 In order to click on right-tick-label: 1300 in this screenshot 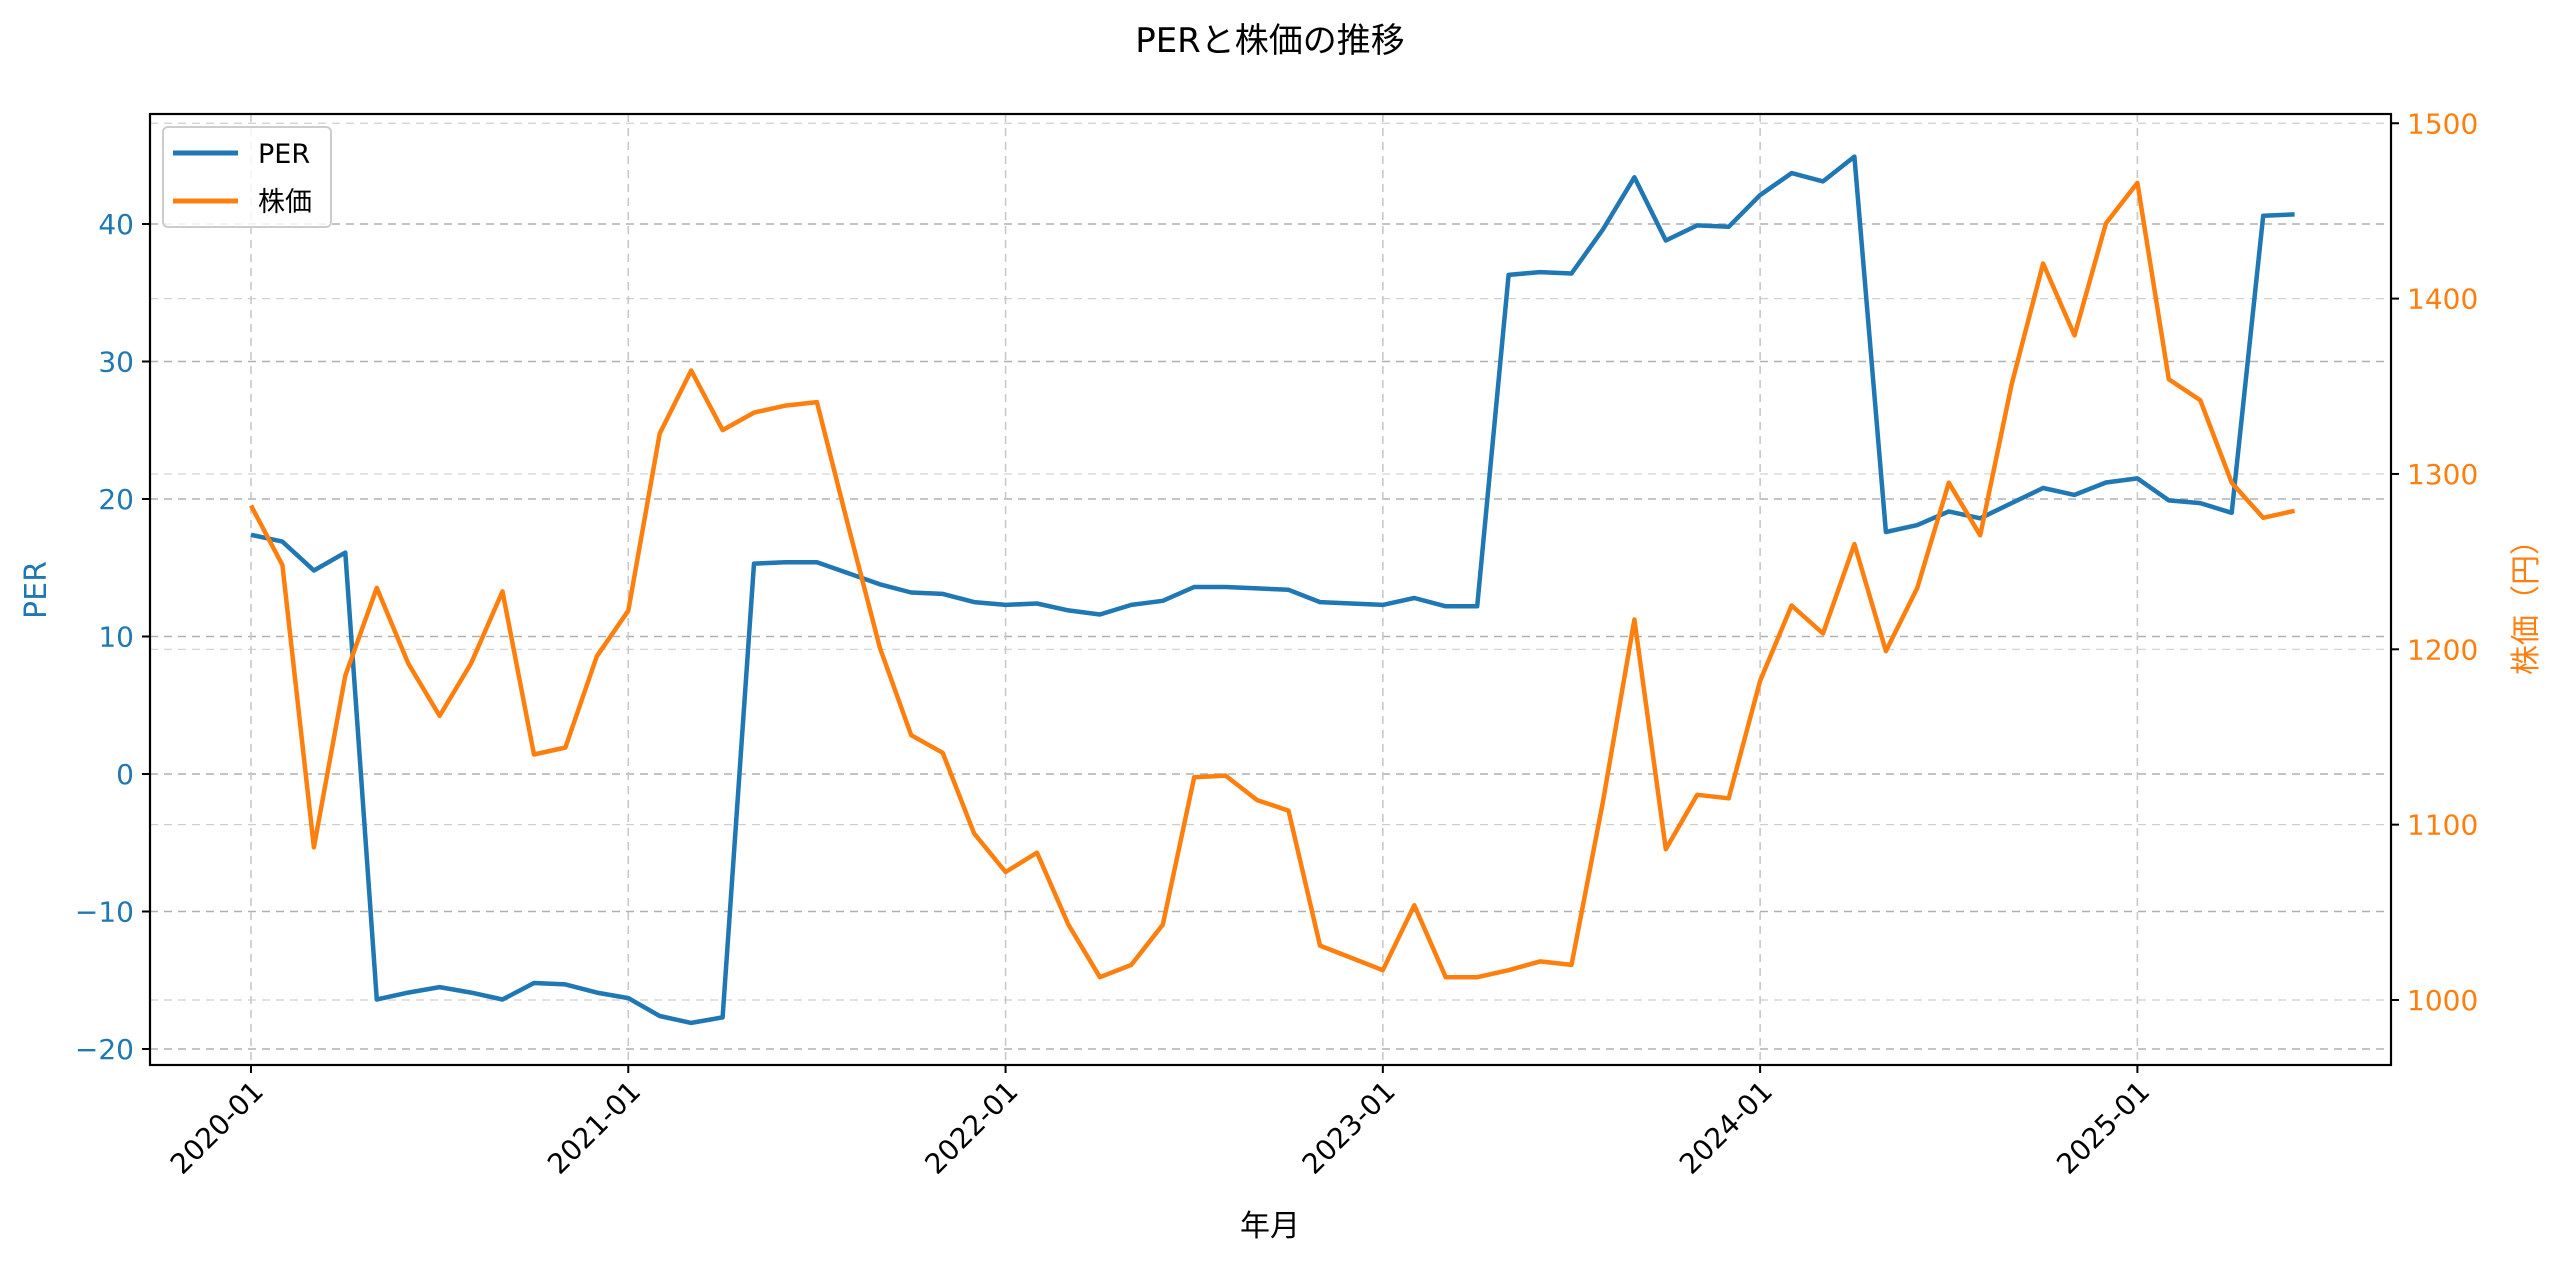, I will do `click(2442, 474)`.